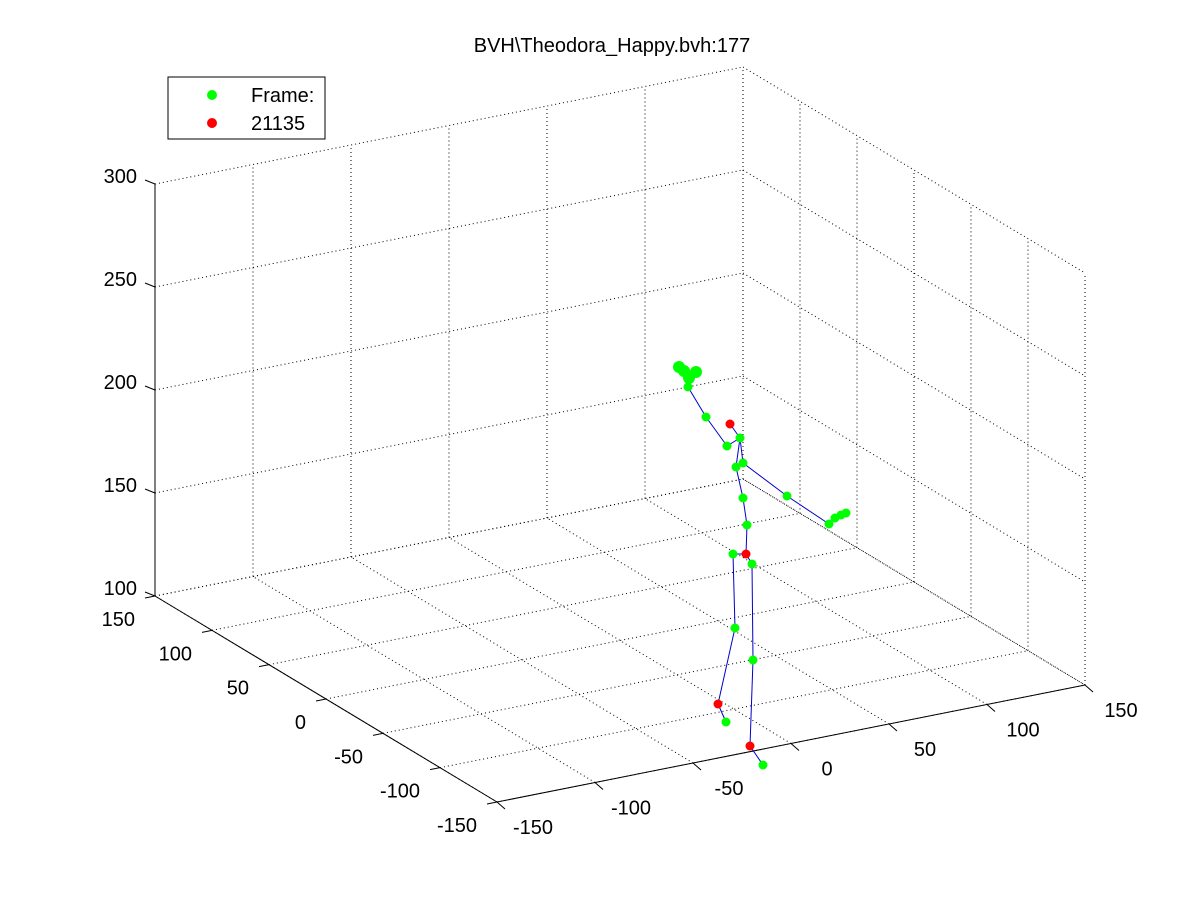 This screenshot has width=1201, height=901. Describe the element at coordinates (631, 809) in the screenshot. I see `x-tick-label: -100` at that location.